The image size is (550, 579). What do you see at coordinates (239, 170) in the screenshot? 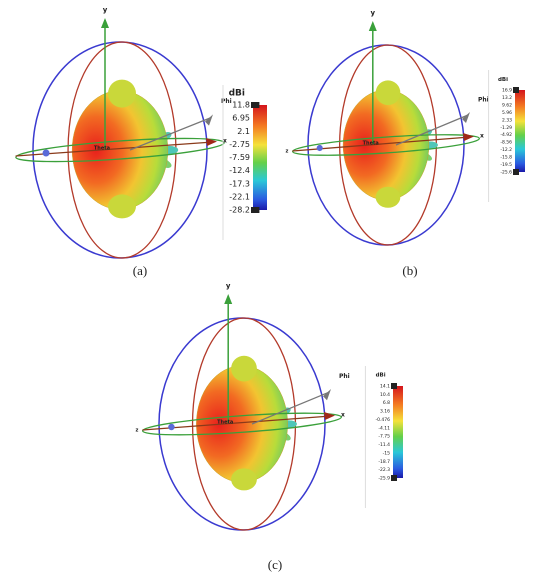
I see `colorbar-tick-label: -12.4` at bounding box center [239, 170].